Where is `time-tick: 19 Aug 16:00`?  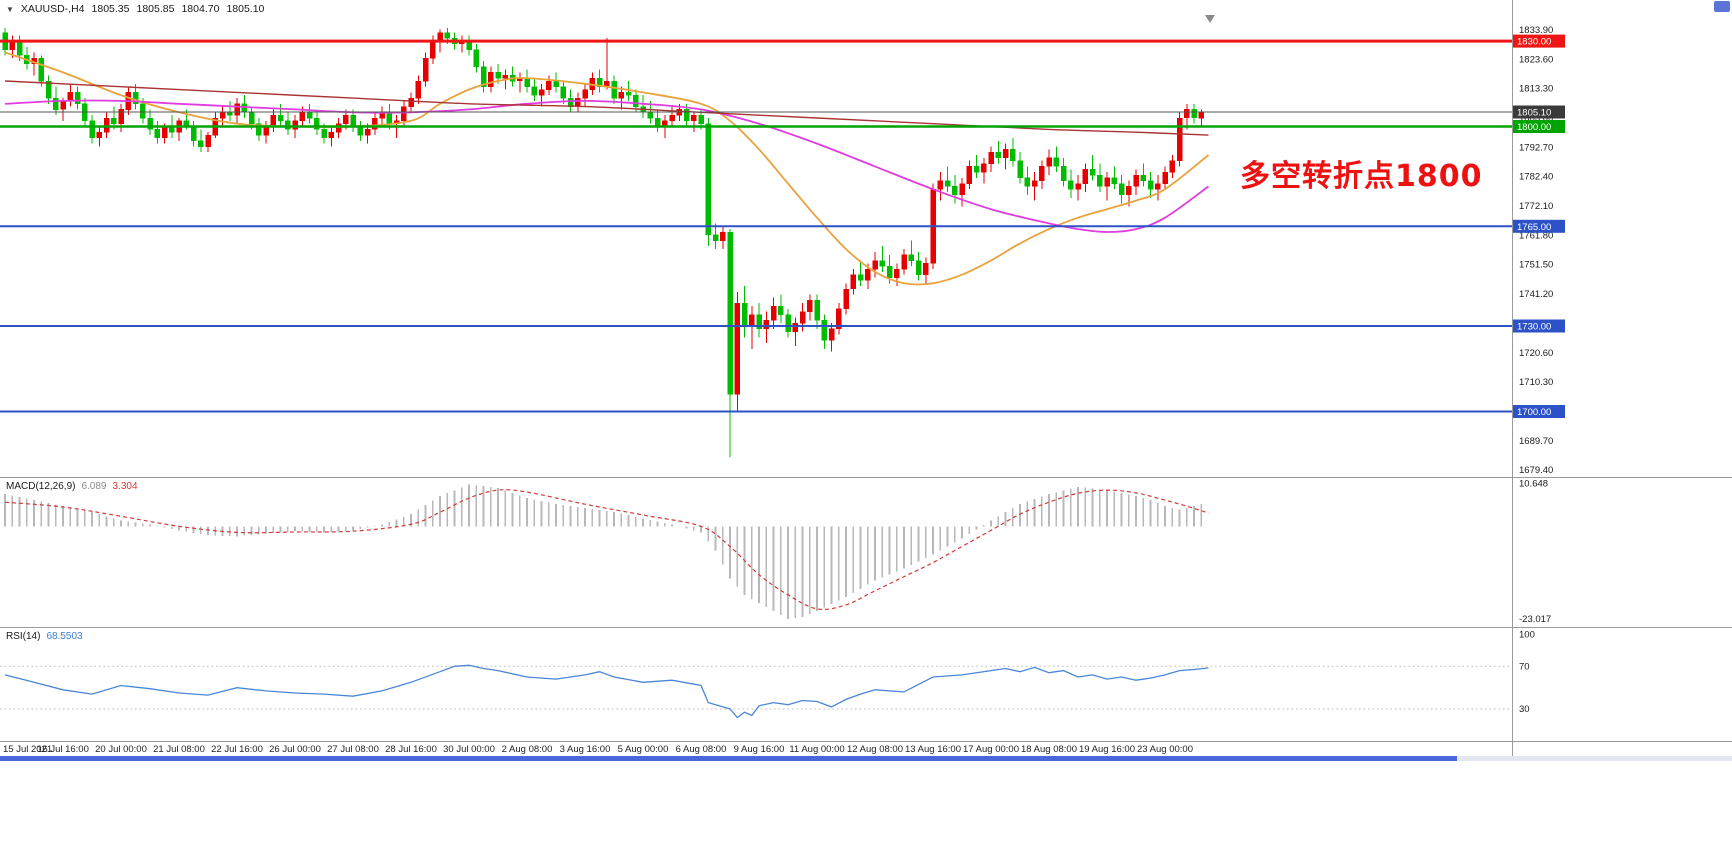
time-tick: 19 Aug 16:00 is located at coordinates (1107, 749).